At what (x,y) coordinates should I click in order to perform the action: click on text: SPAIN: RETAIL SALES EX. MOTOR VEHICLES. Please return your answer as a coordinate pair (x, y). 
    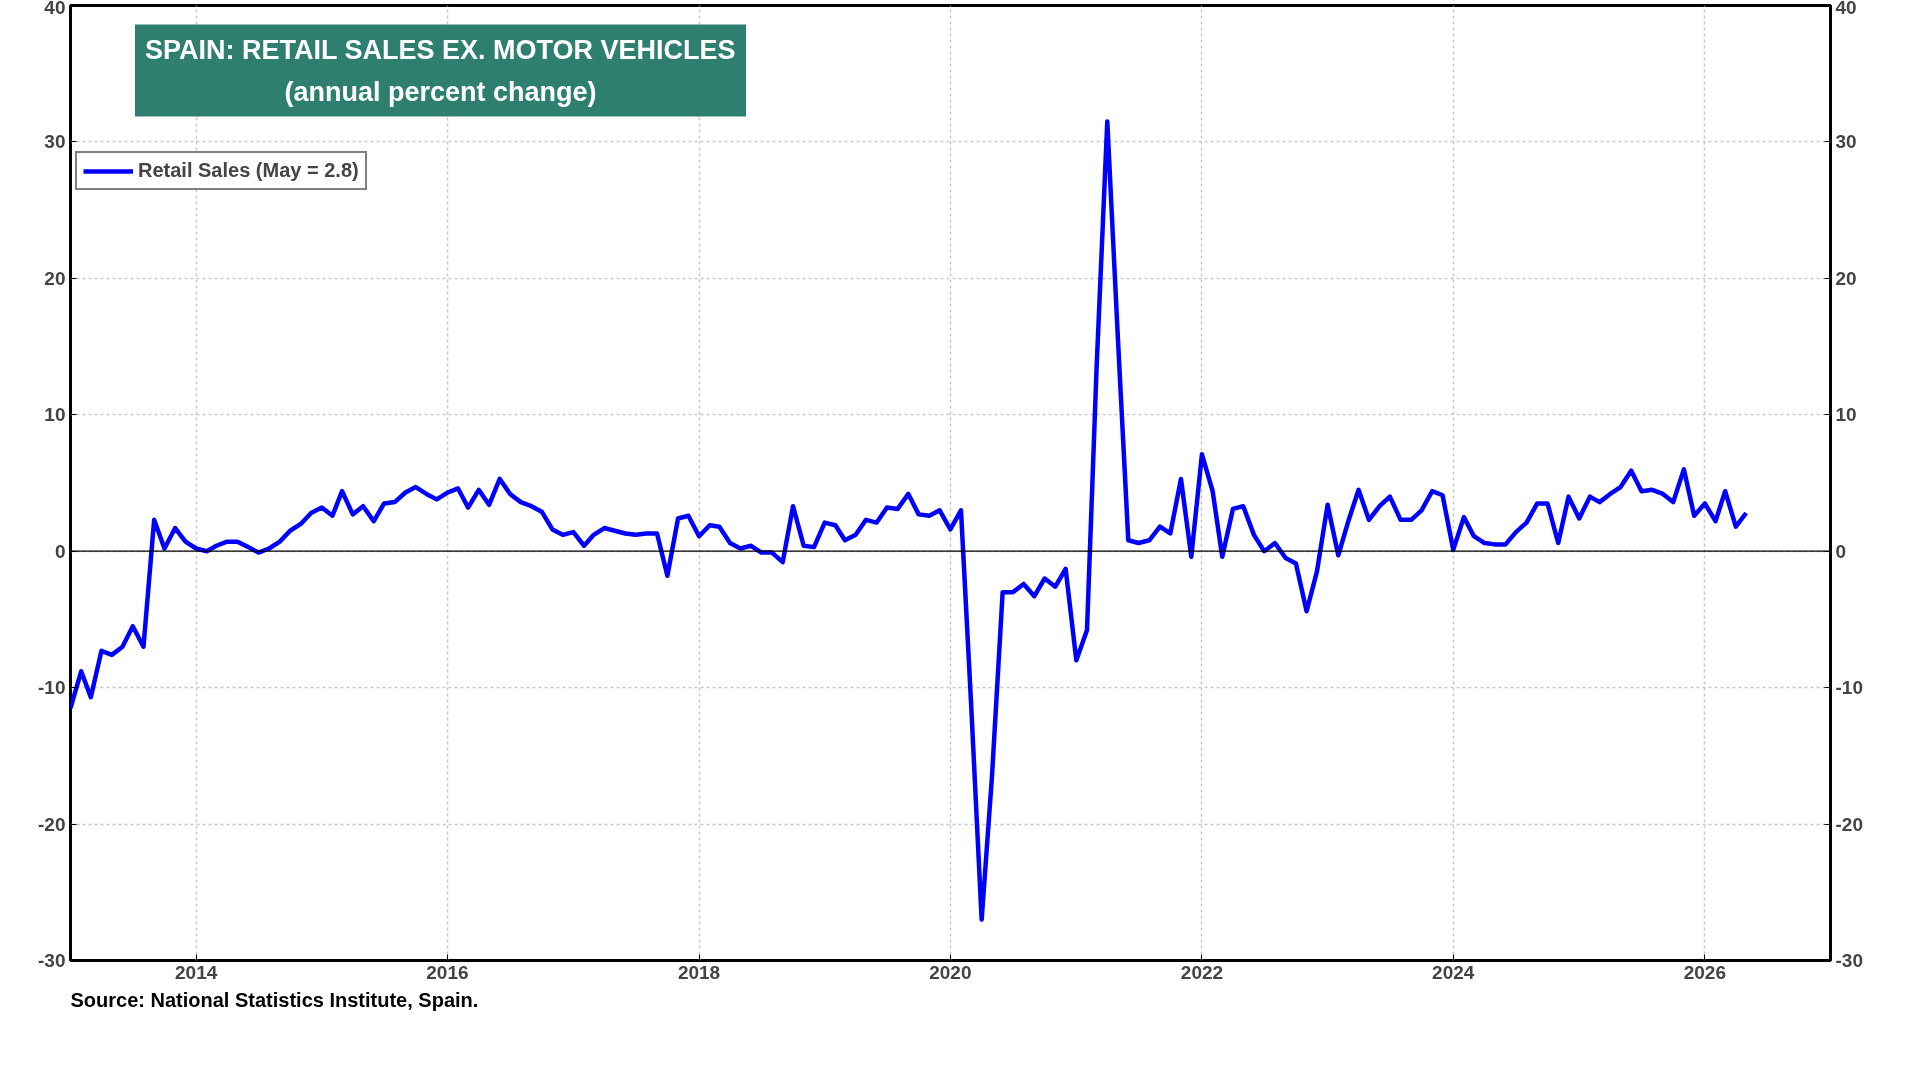
    Looking at the image, I should click on (440, 49).